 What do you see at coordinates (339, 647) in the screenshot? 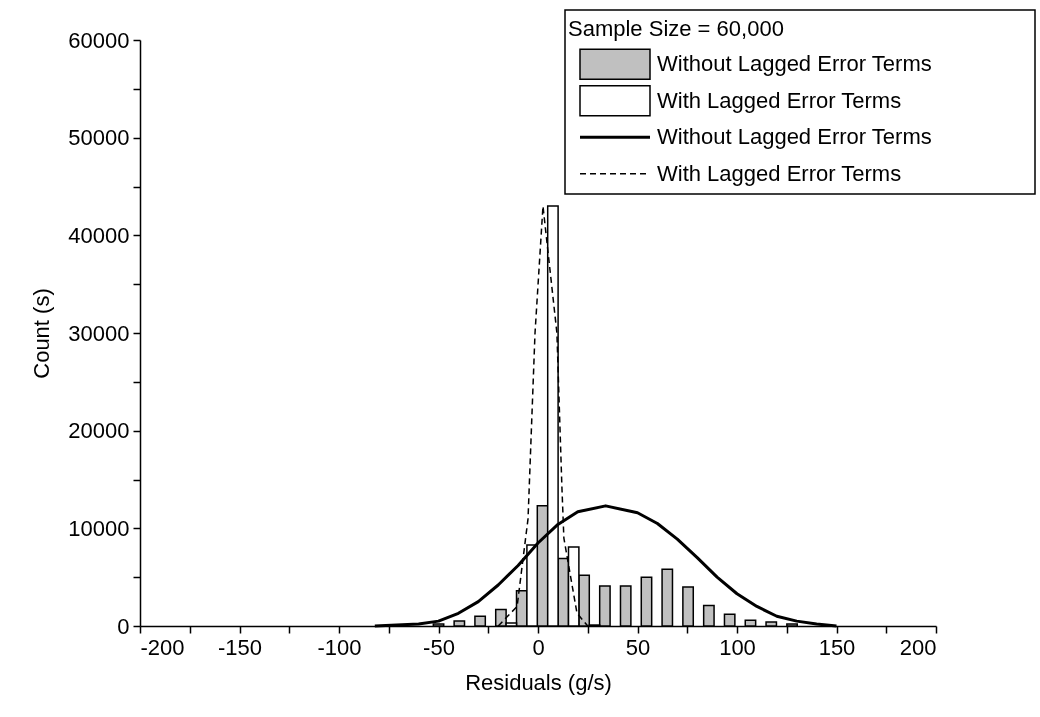
I see `x-tick-label: -100` at bounding box center [339, 647].